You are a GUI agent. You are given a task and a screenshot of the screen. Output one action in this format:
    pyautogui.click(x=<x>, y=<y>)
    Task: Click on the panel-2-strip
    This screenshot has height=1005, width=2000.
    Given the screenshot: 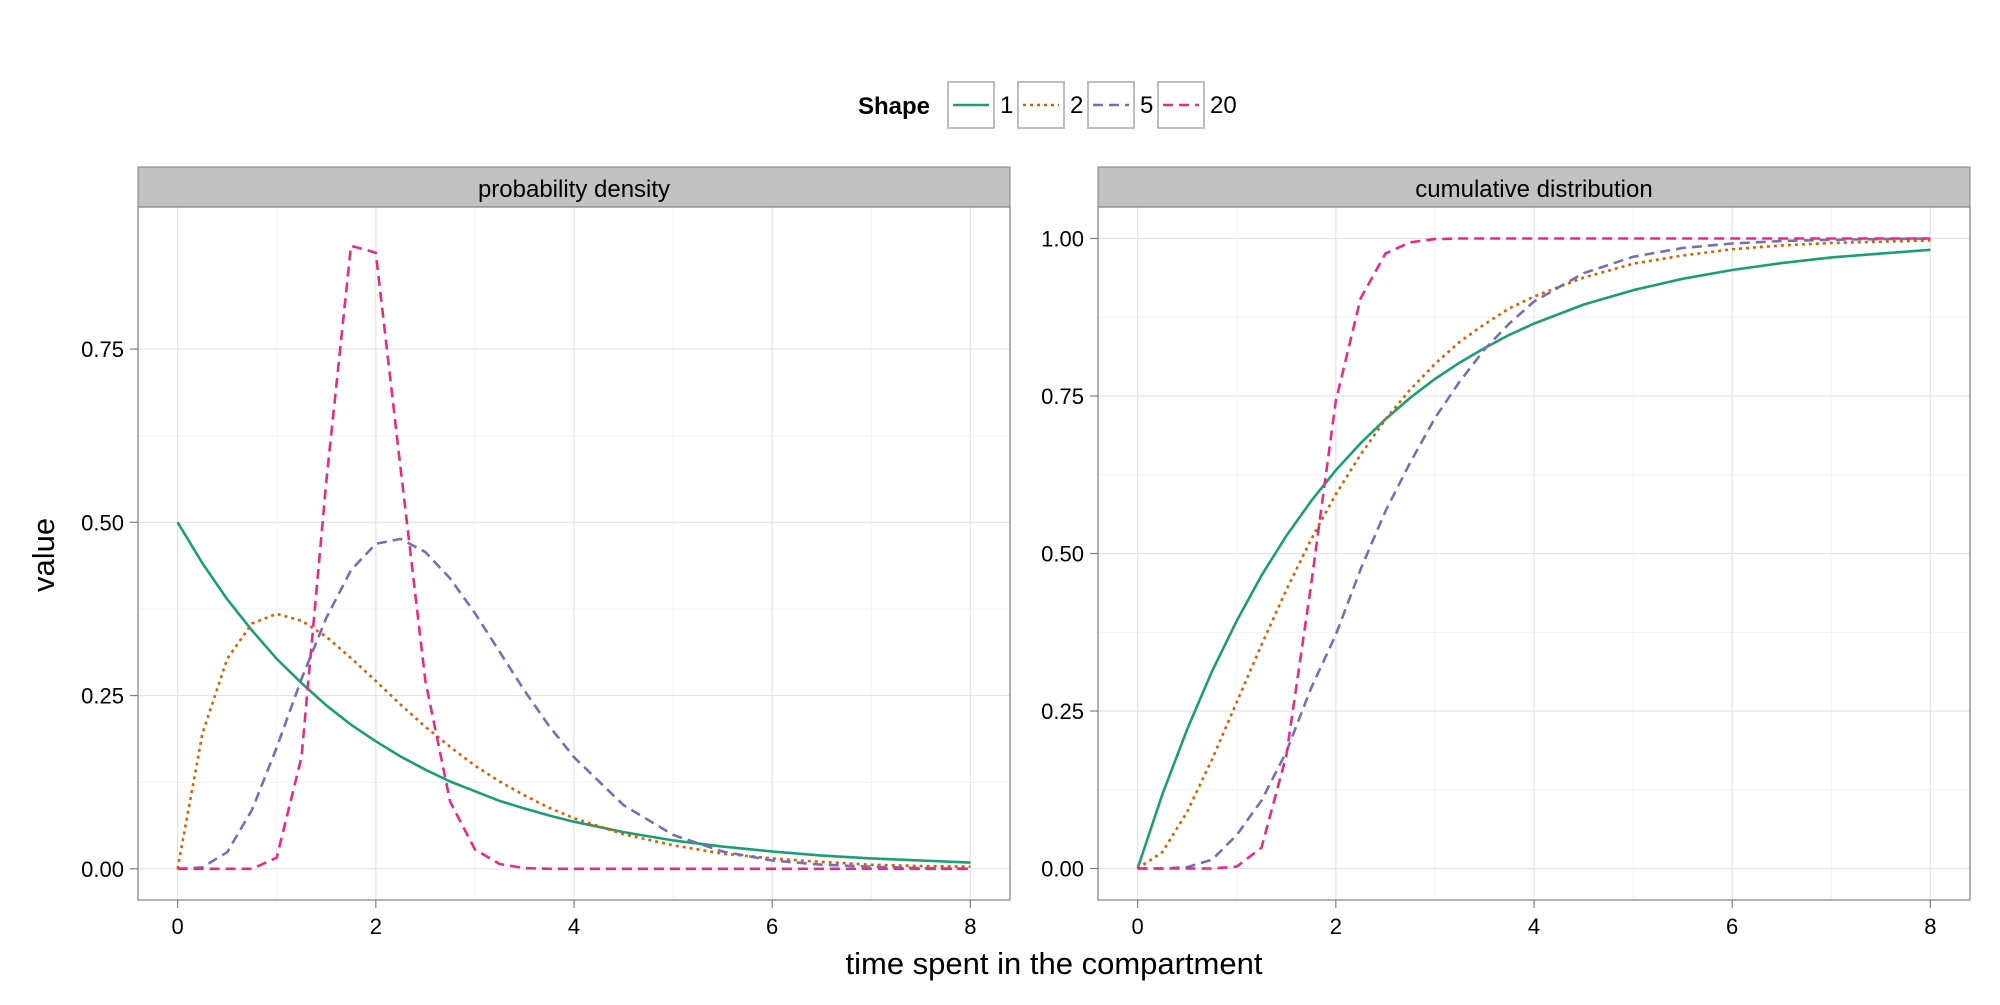 What is the action you would take?
    pyautogui.click(x=1534, y=187)
    